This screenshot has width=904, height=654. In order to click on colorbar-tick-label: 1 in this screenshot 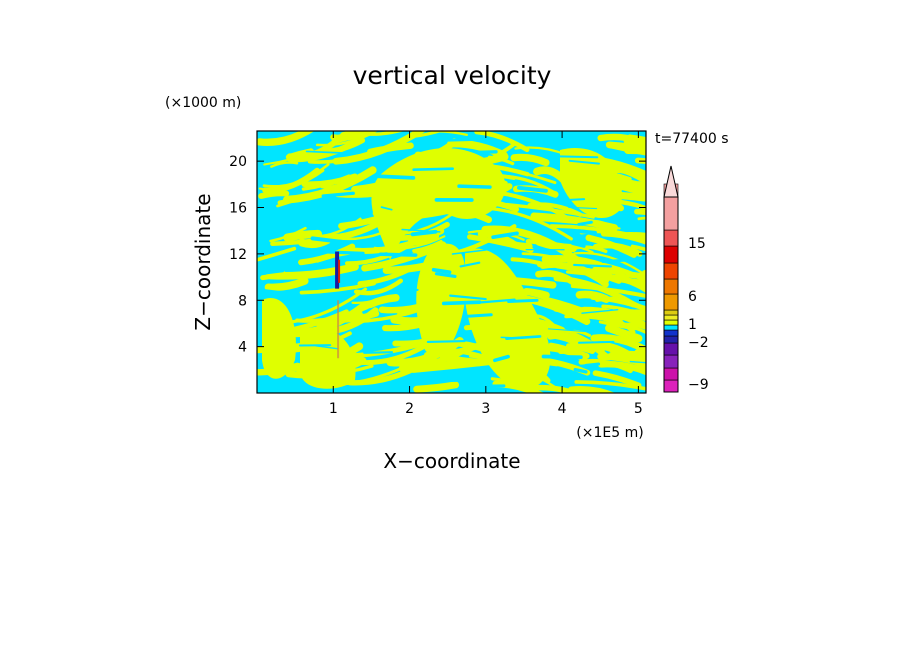, I will do `click(692, 325)`.